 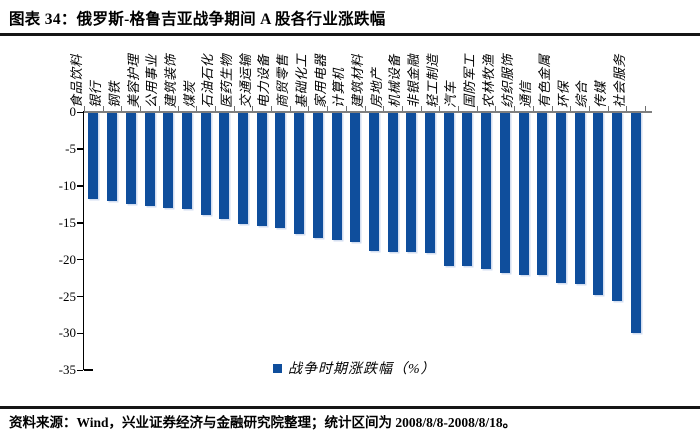 What do you see at coordinates (114, 94) in the screenshot?
I see `category-label: 钢铁` at bounding box center [114, 94].